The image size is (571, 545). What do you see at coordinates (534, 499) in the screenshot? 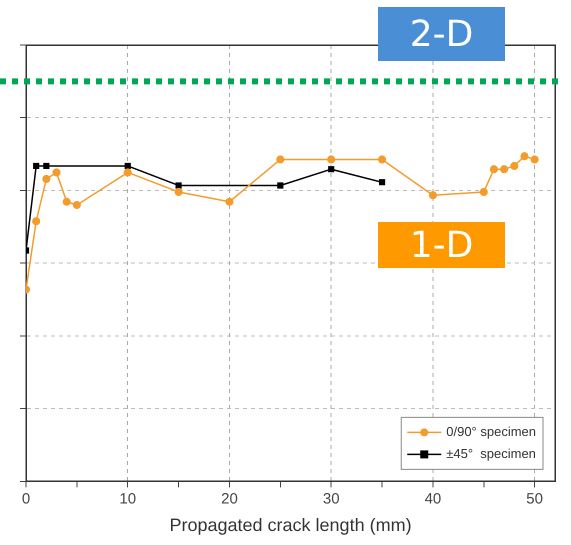
I see `x-tick-label: 50` at bounding box center [534, 499].